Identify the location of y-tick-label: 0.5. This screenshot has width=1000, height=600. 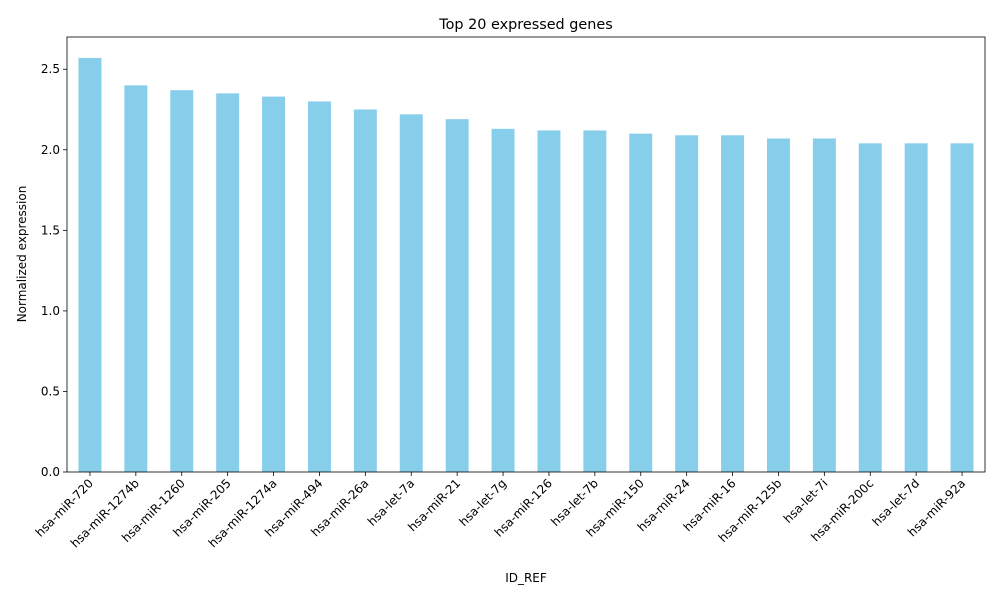
(50, 391).